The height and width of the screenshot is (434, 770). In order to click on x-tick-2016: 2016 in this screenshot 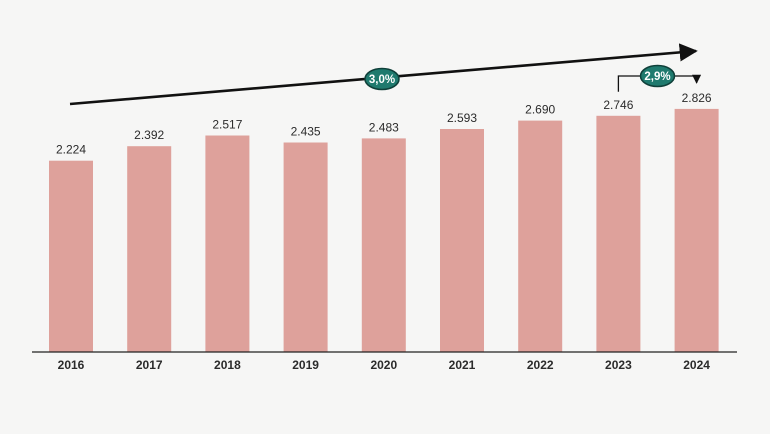, I will do `click(71, 365)`.